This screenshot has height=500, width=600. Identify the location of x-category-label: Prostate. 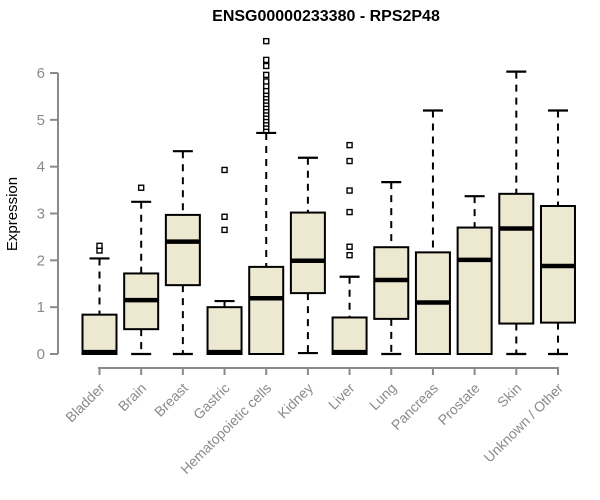
(459, 404).